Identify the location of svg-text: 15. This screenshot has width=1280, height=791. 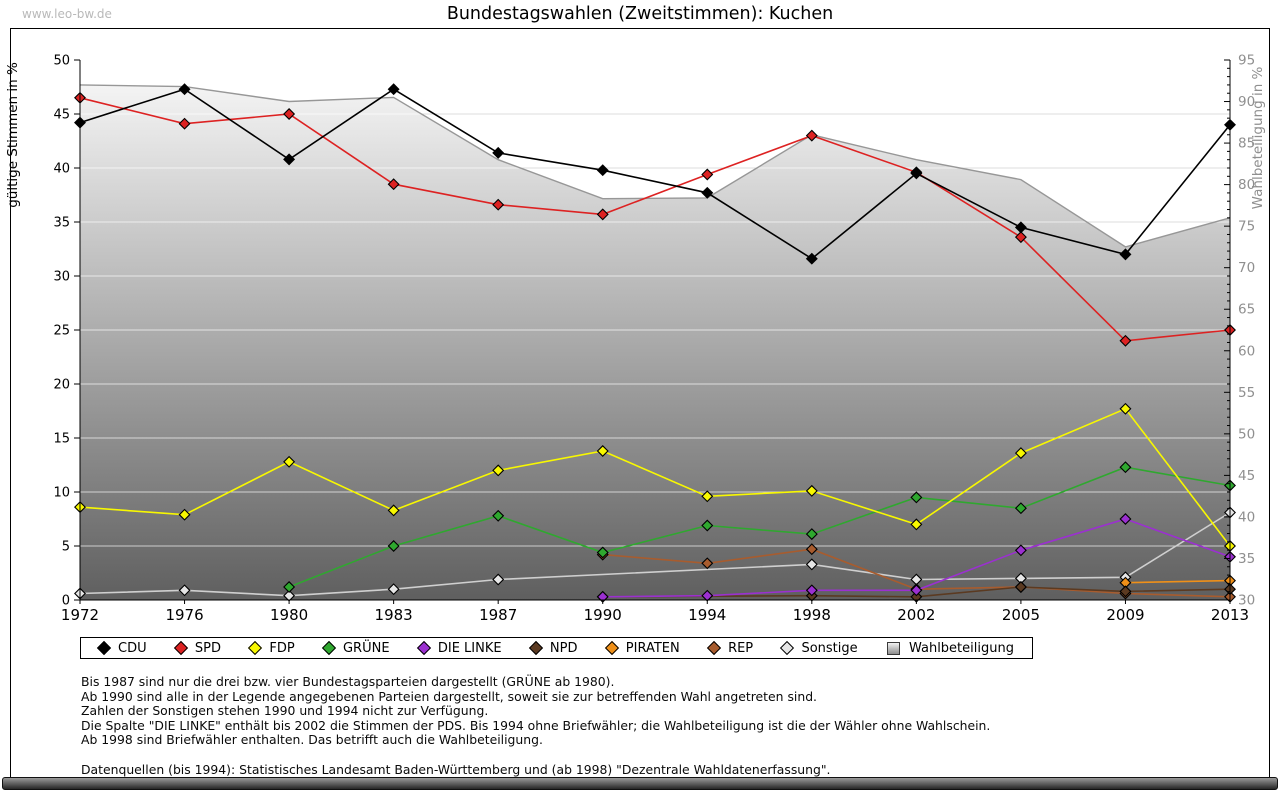
(61, 439).